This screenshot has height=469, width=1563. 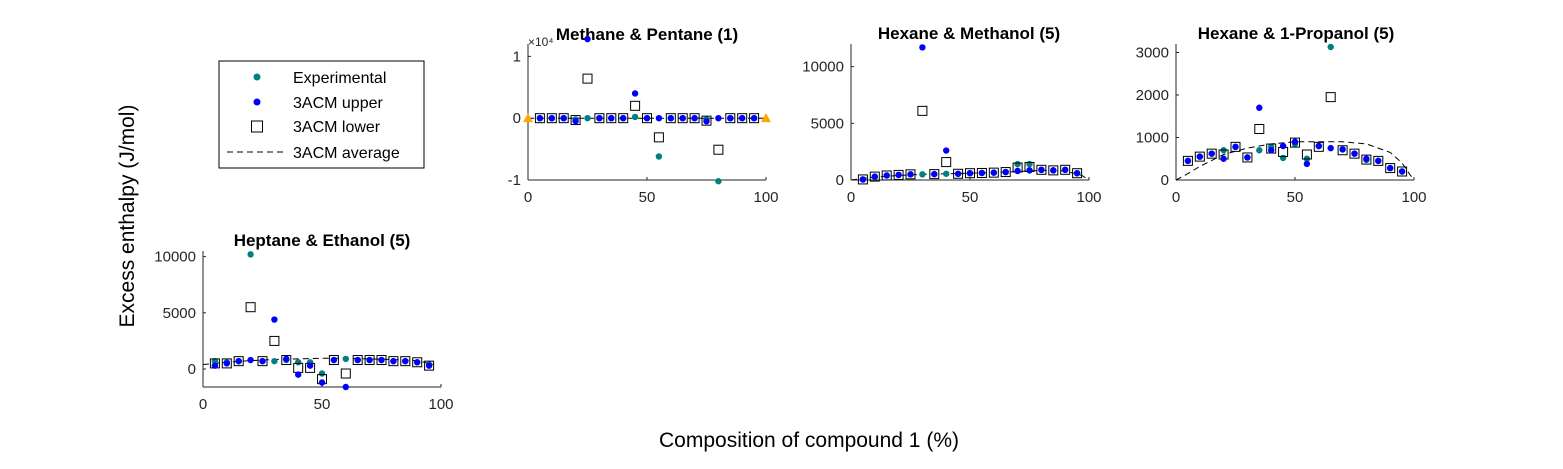 I want to click on y-tick-label: 5000, so click(x=179, y=313).